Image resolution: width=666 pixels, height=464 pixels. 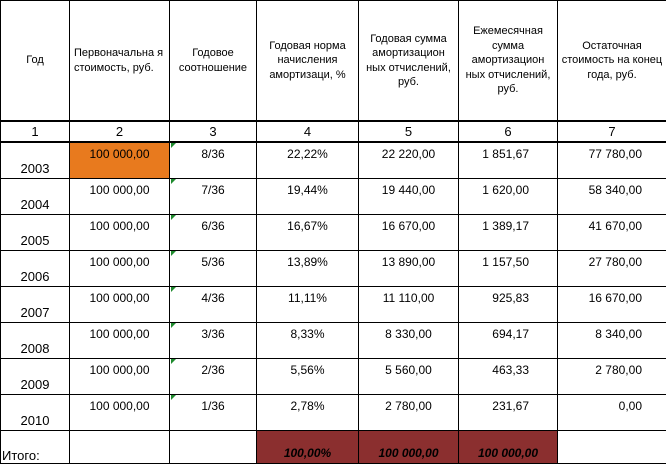 I want to click on residual-cell: 8 340,00, so click(x=612, y=341).